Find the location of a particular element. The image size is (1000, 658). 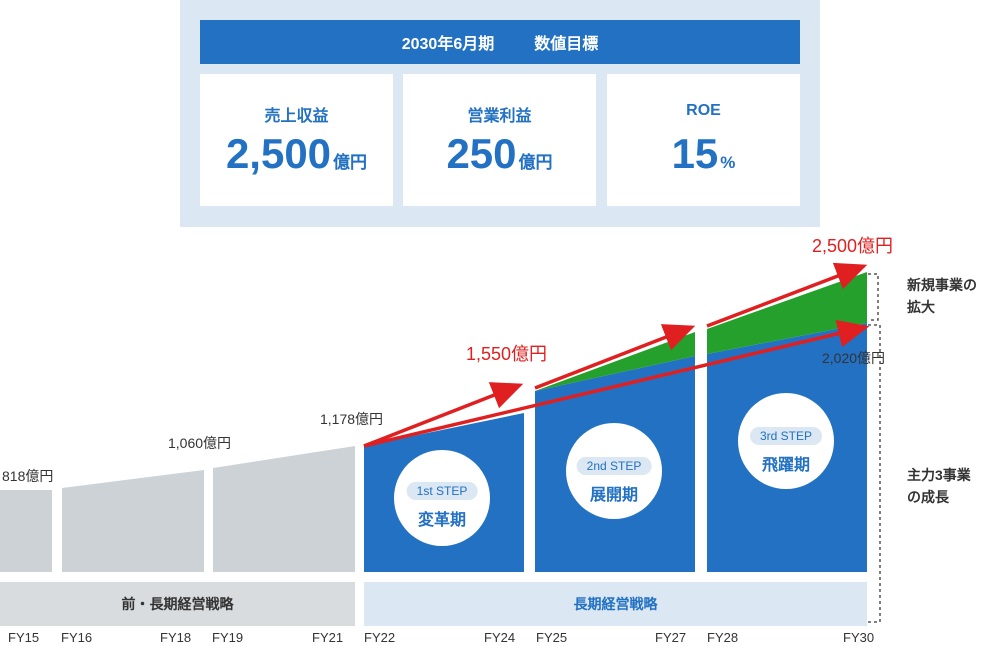

x-tick-fy24: FY24 is located at coordinates (500, 637).